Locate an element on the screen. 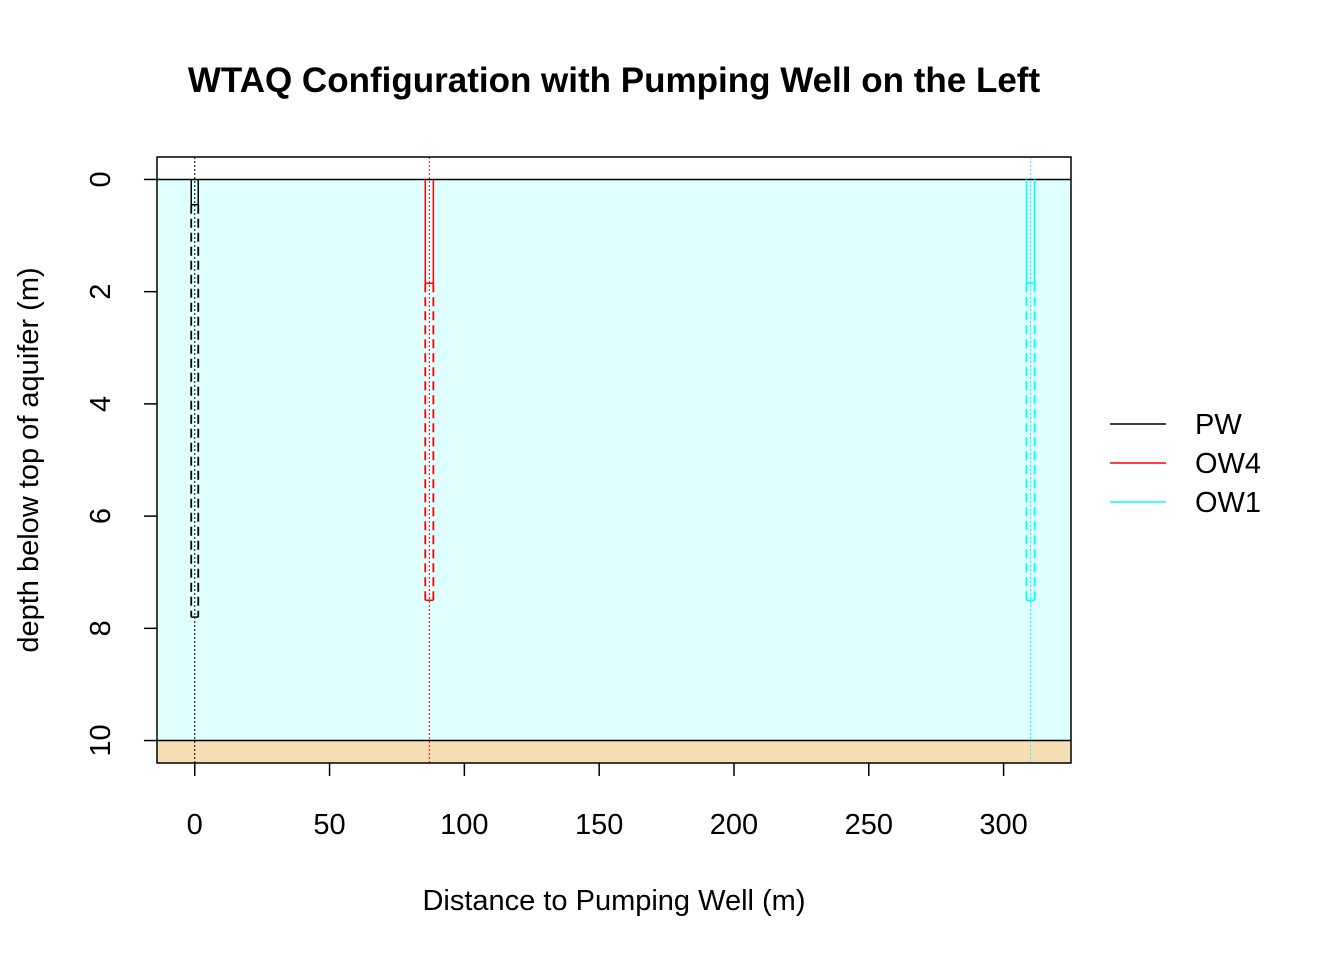 Image resolution: width=1344 pixels, height=960 pixels. x-tick-label: 50 is located at coordinates (329, 825).